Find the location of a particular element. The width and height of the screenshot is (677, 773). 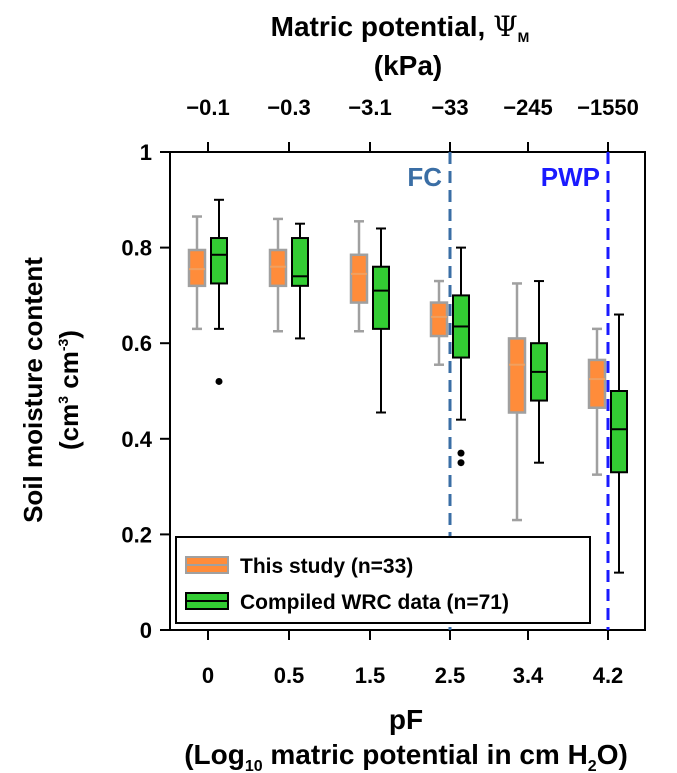

x-tick-label: 0 is located at coordinates (208, 675).